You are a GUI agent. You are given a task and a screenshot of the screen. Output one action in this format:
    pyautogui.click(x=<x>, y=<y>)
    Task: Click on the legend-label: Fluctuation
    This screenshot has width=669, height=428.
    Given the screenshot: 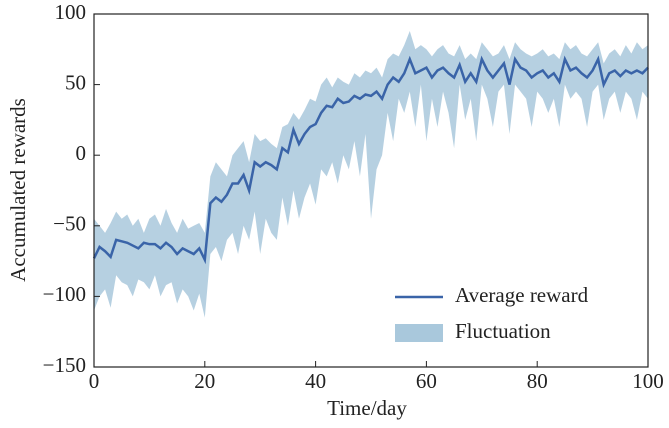 What is the action you would take?
    pyautogui.click(x=503, y=331)
    